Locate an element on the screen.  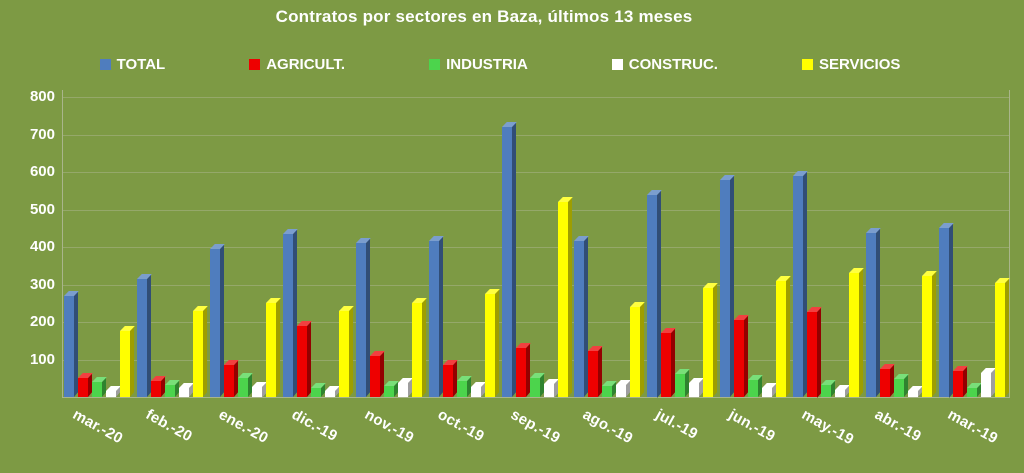
x-tick-label: feb.-20 is located at coordinates (169, 426).